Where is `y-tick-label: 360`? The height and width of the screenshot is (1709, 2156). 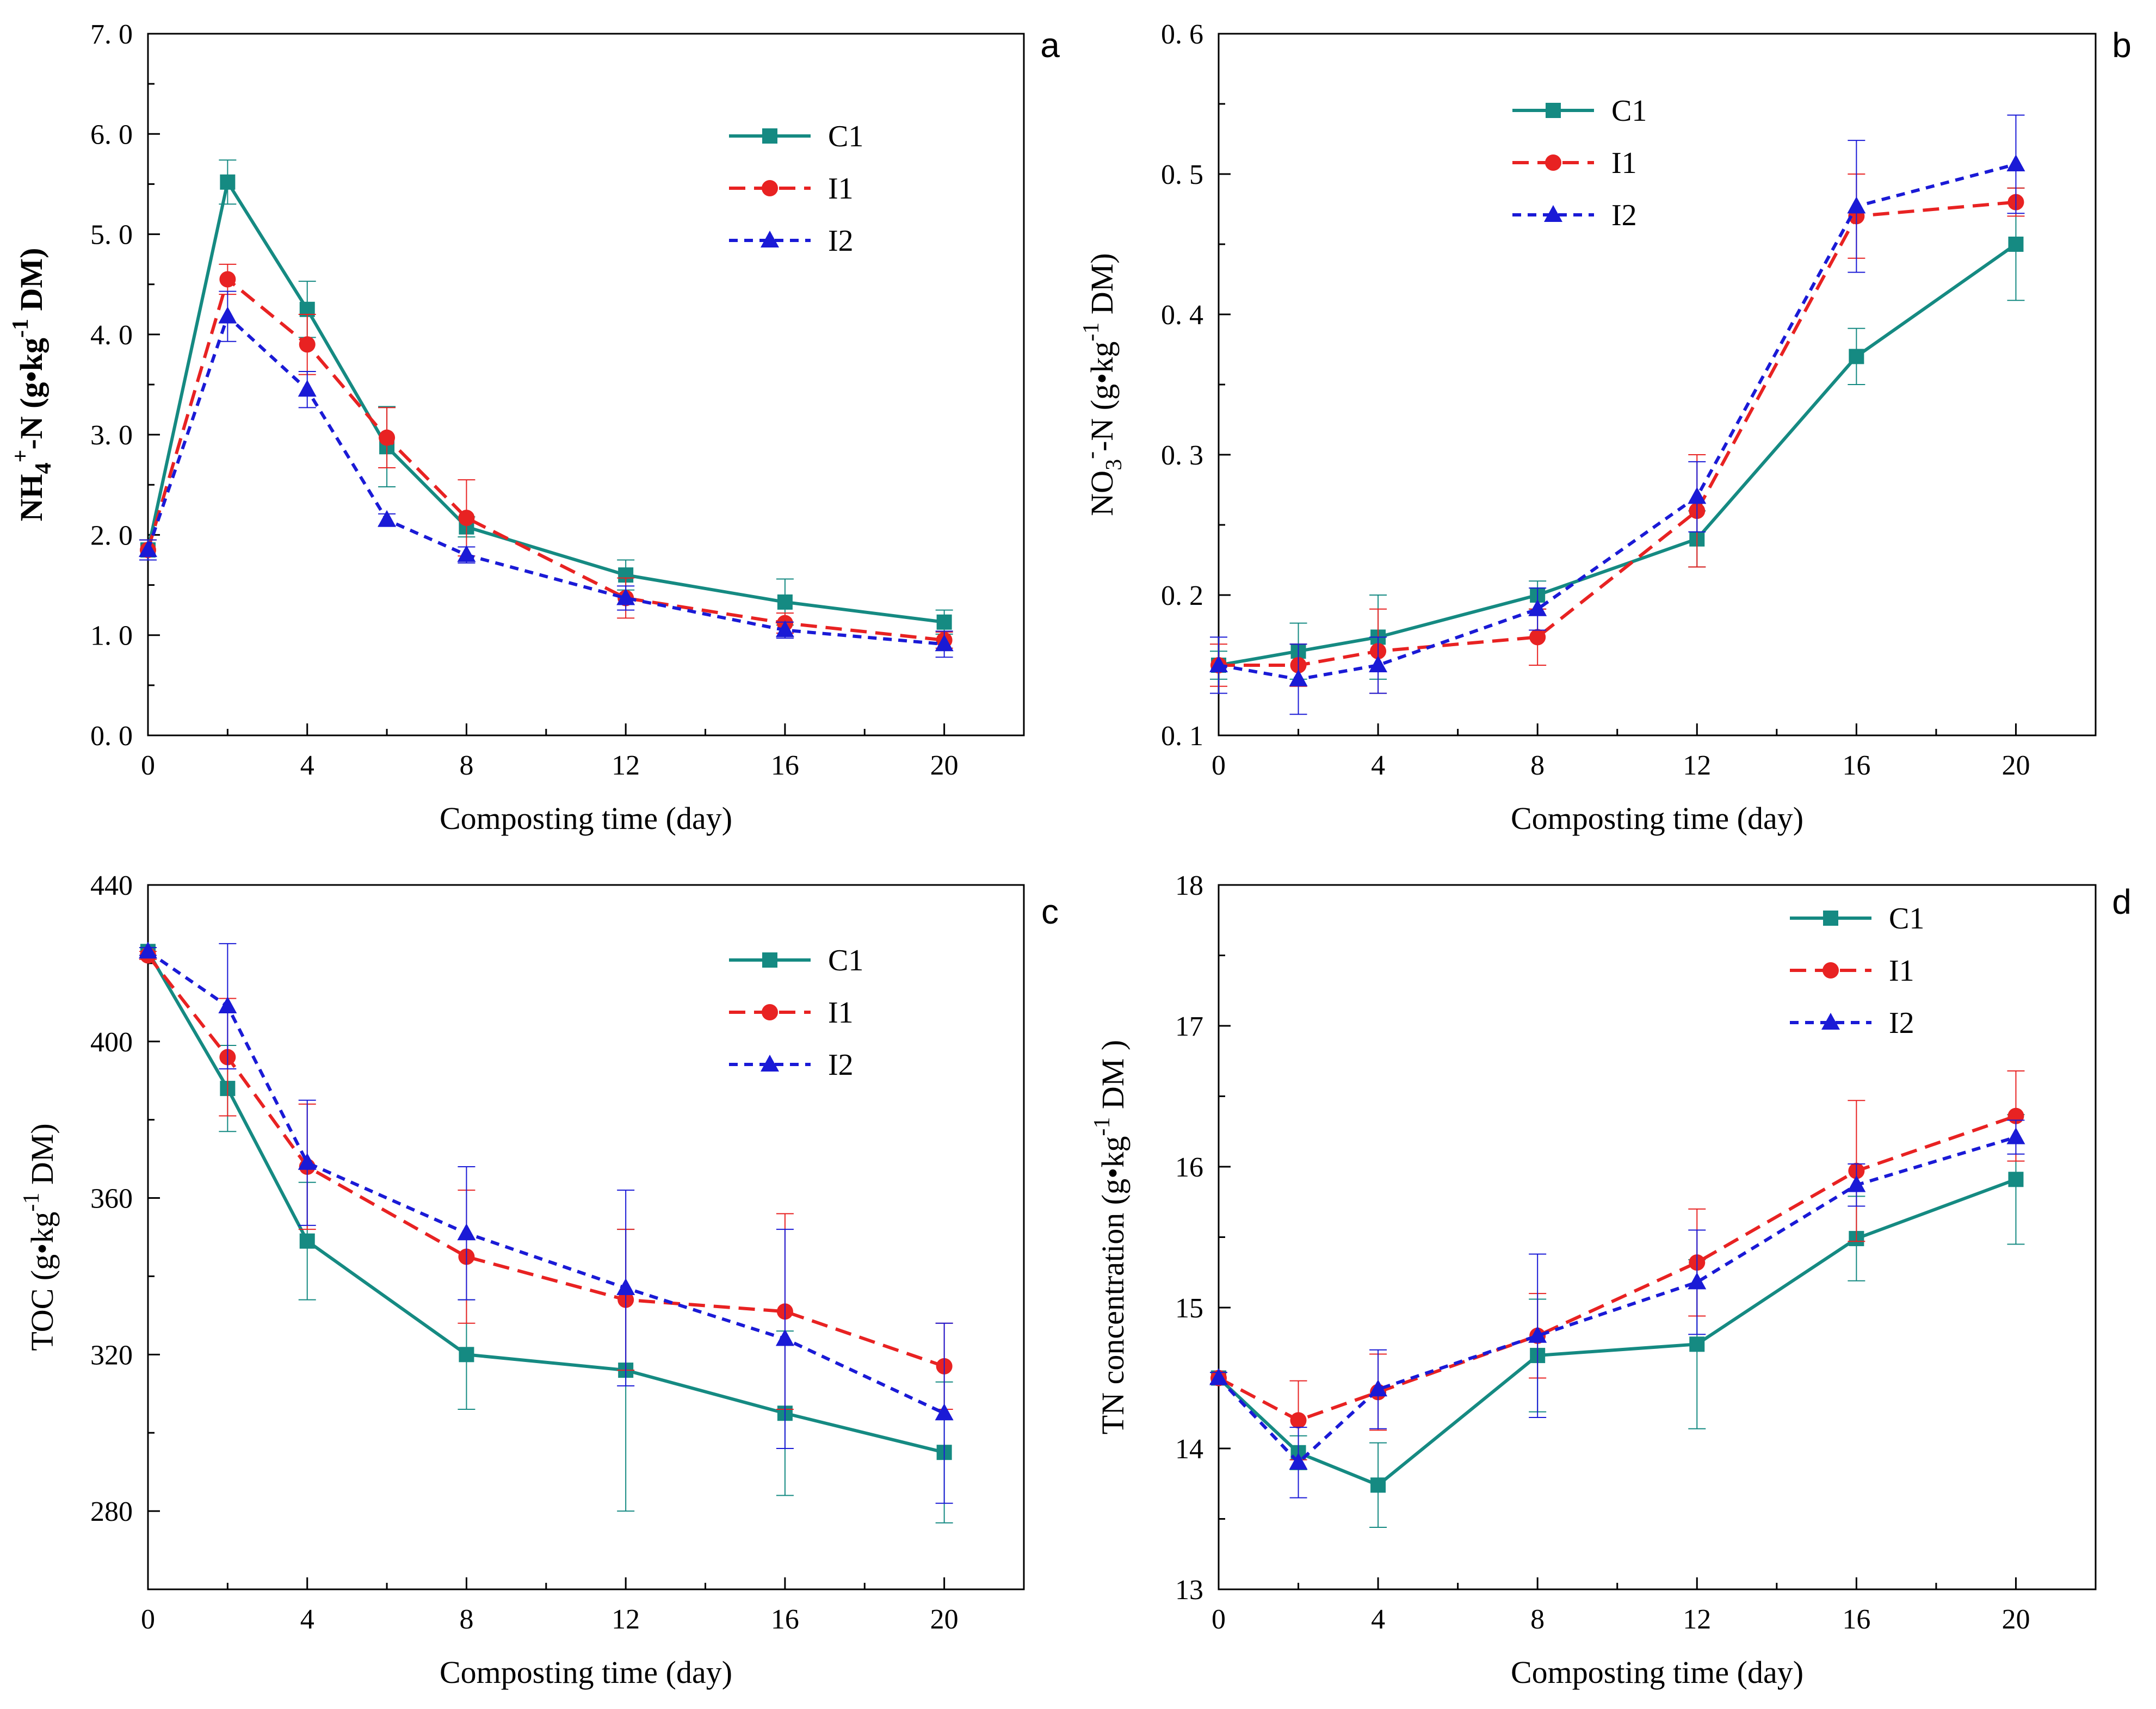 y-tick-label: 360 is located at coordinates (111, 1200).